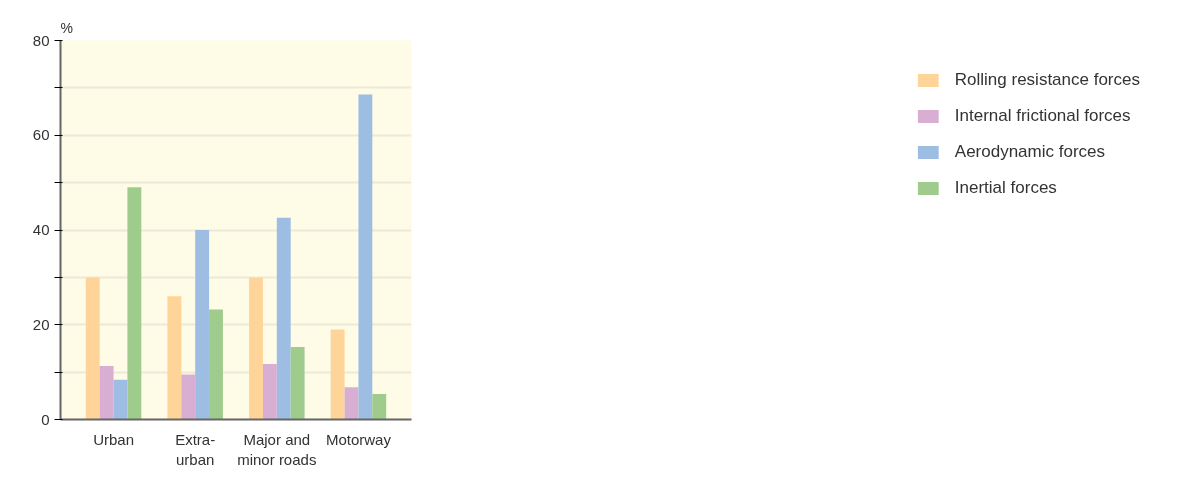  What do you see at coordinates (45, 419) in the screenshot?
I see `y-tick-label: 0` at bounding box center [45, 419].